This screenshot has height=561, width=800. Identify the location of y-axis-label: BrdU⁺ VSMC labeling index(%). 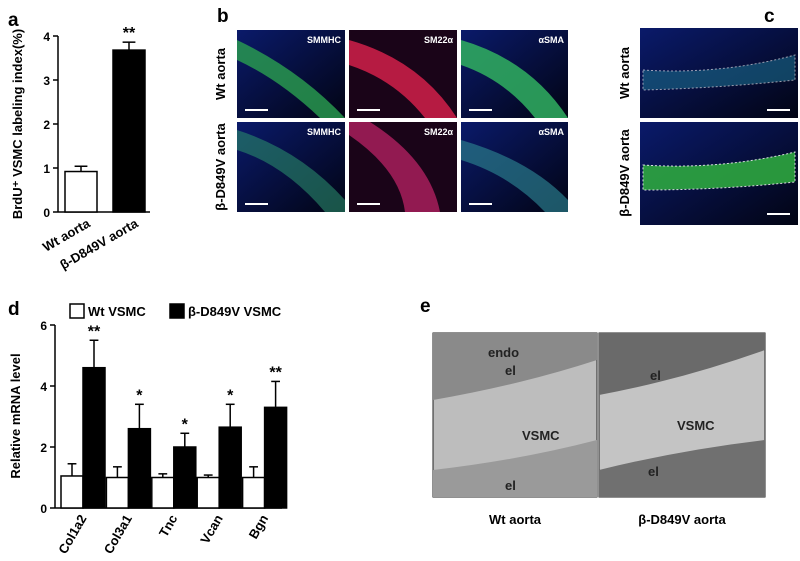
(17, 124).